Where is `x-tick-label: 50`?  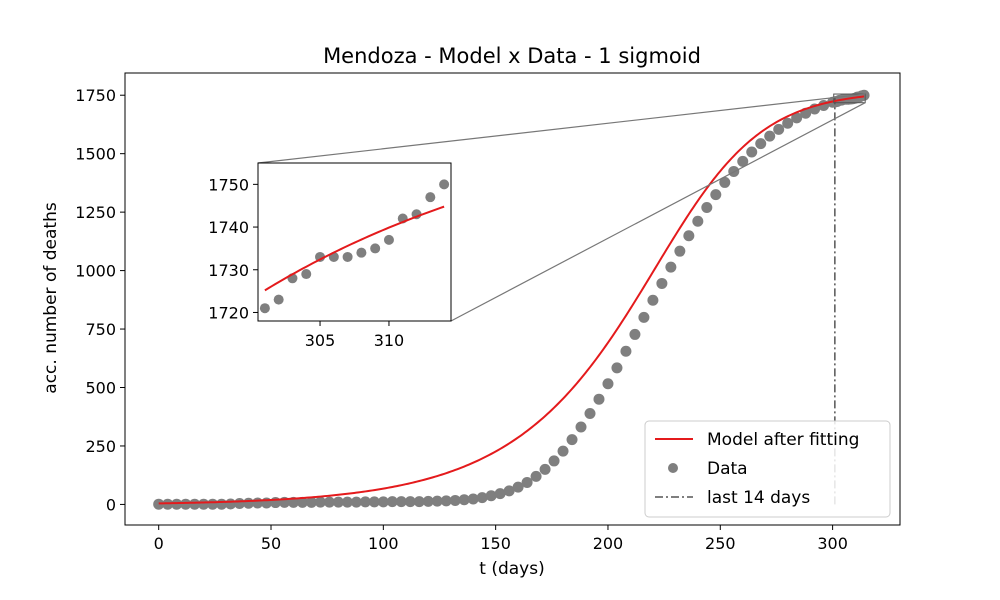 x-tick-label: 50 is located at coordinates (271, 543).